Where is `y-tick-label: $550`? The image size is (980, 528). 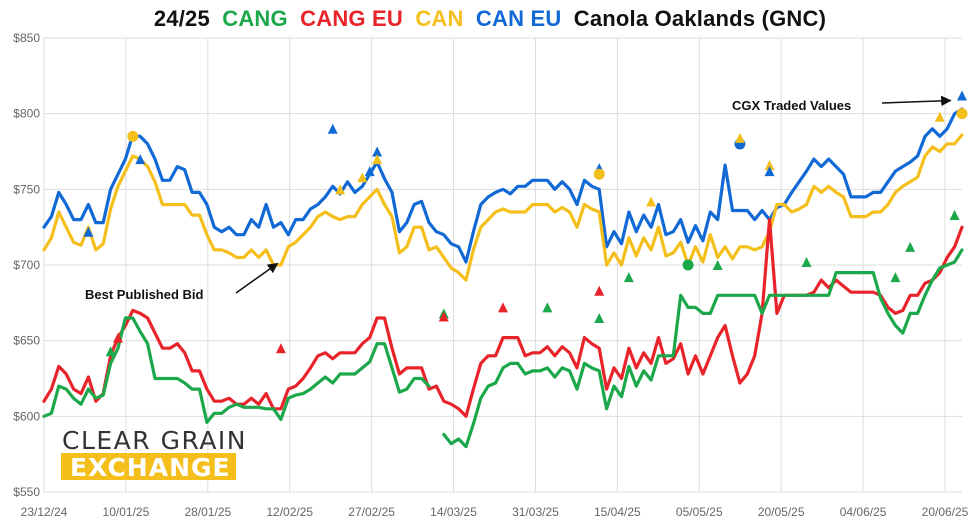
y-tick-label: $550 is located at coordinates (26, 492).